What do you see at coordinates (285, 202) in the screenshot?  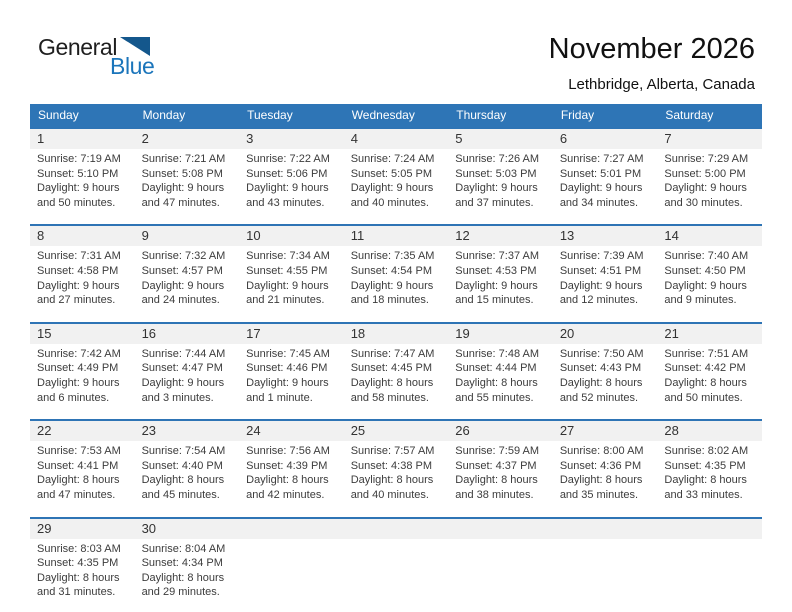 I see `daylight-line-2: and 43 minutes.` at bounding box center [285, 202].